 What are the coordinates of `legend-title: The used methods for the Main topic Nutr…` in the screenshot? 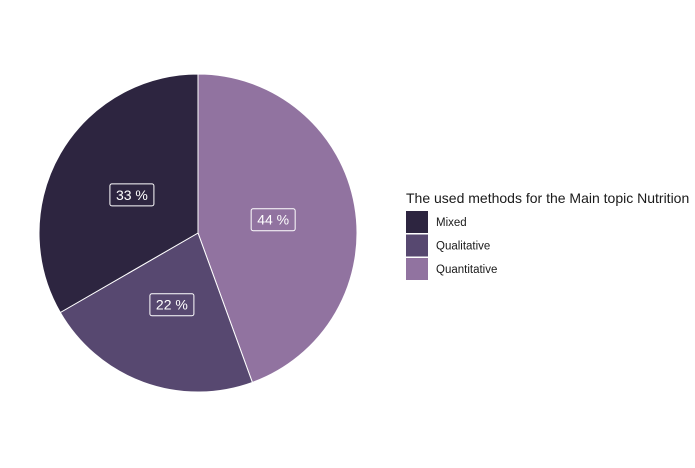 It's located at (547, 198).